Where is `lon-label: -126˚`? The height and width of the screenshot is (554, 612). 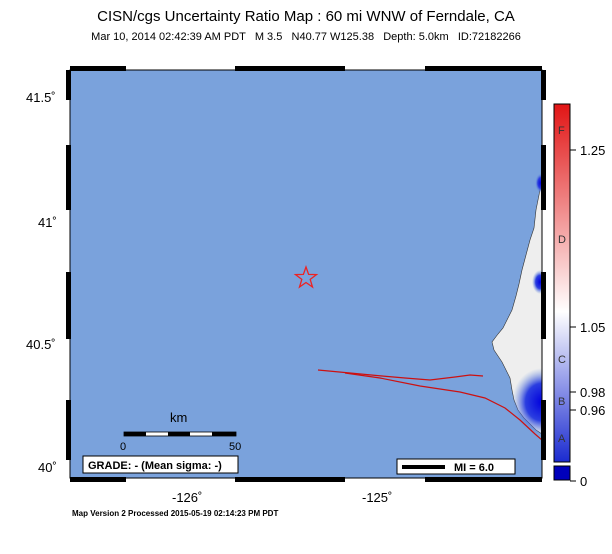 lon-label: -126˚ is located at coordinates (187, 497).